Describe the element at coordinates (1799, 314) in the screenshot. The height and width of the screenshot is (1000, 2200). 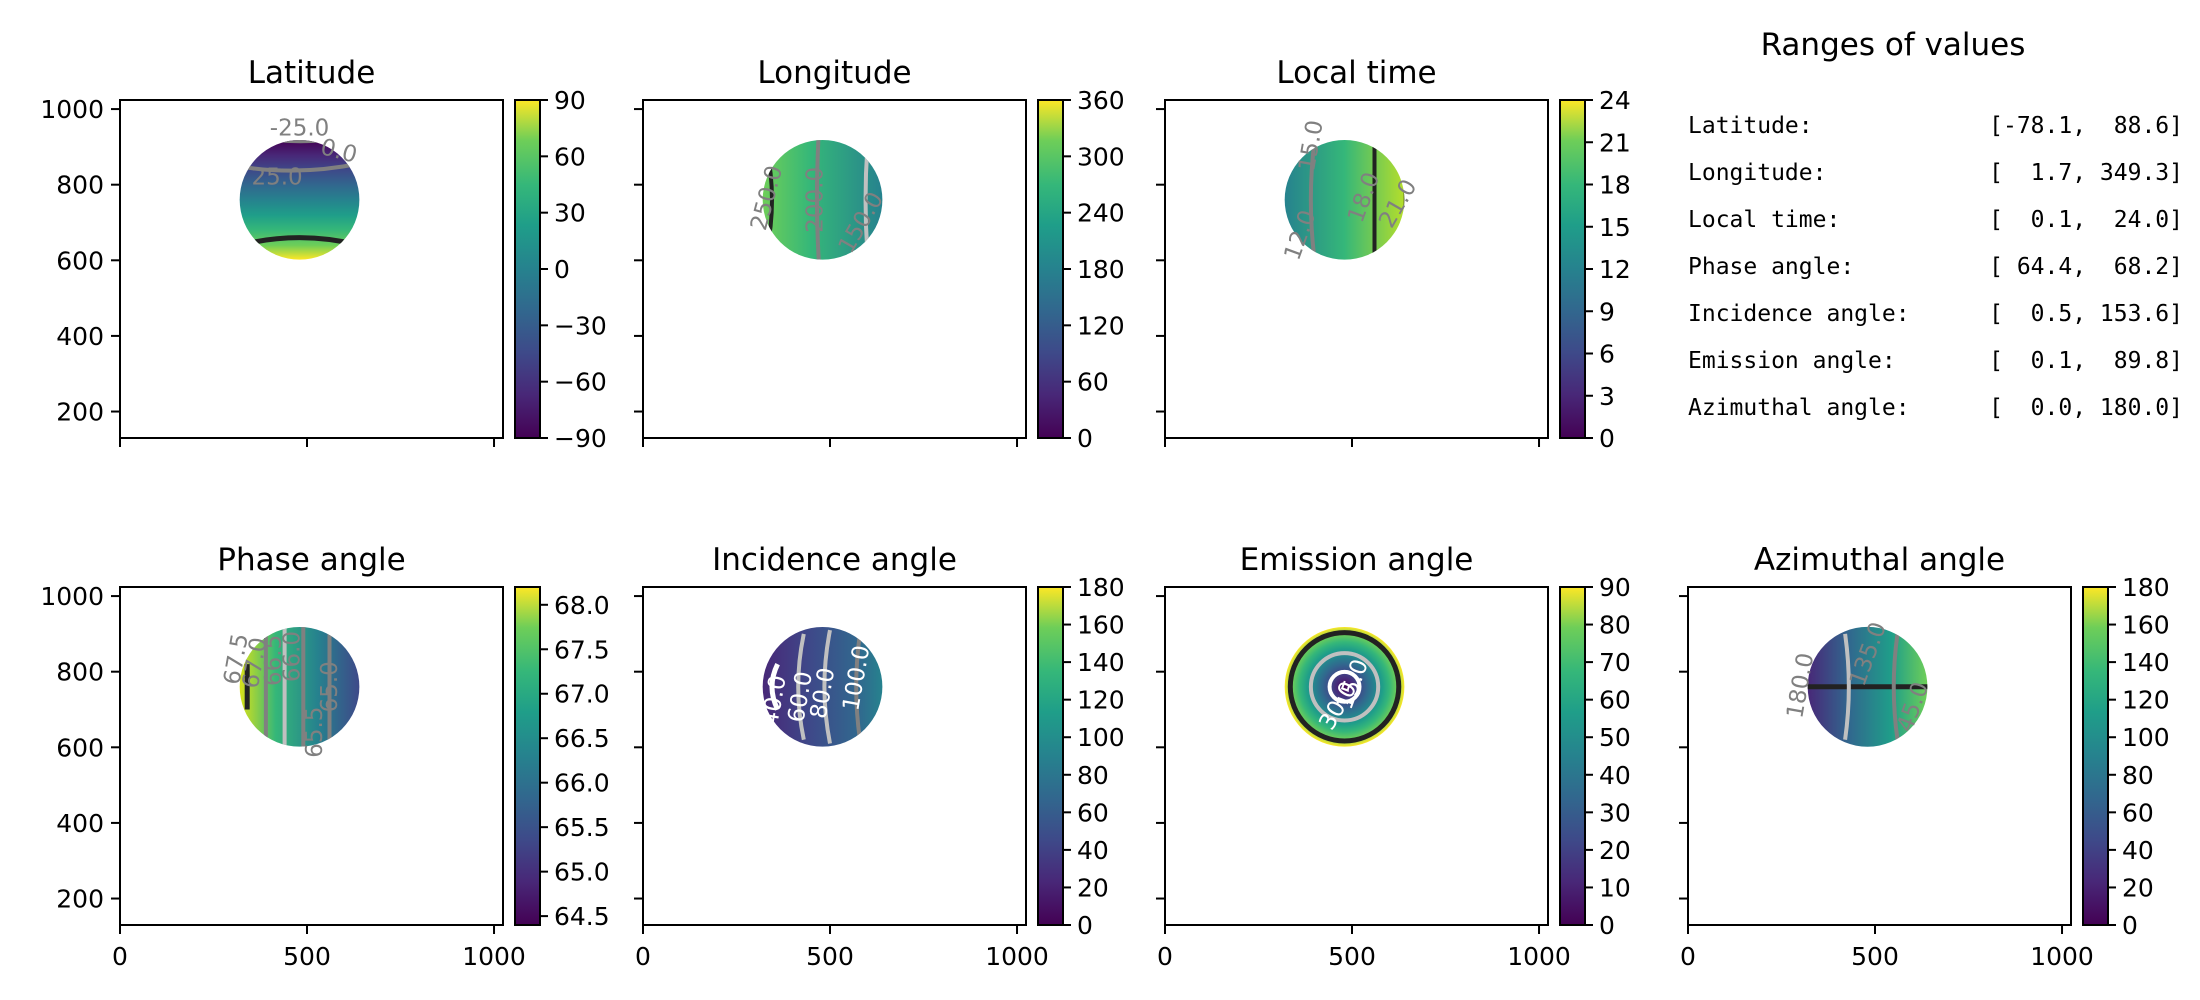
I see `range-label: Incidence angle:` at that location.